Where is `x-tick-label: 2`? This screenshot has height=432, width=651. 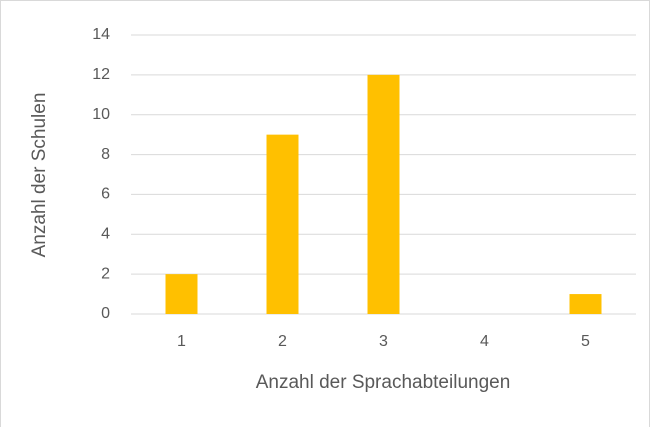 x-tick-label: 2 is located at coordinates (282, 341).